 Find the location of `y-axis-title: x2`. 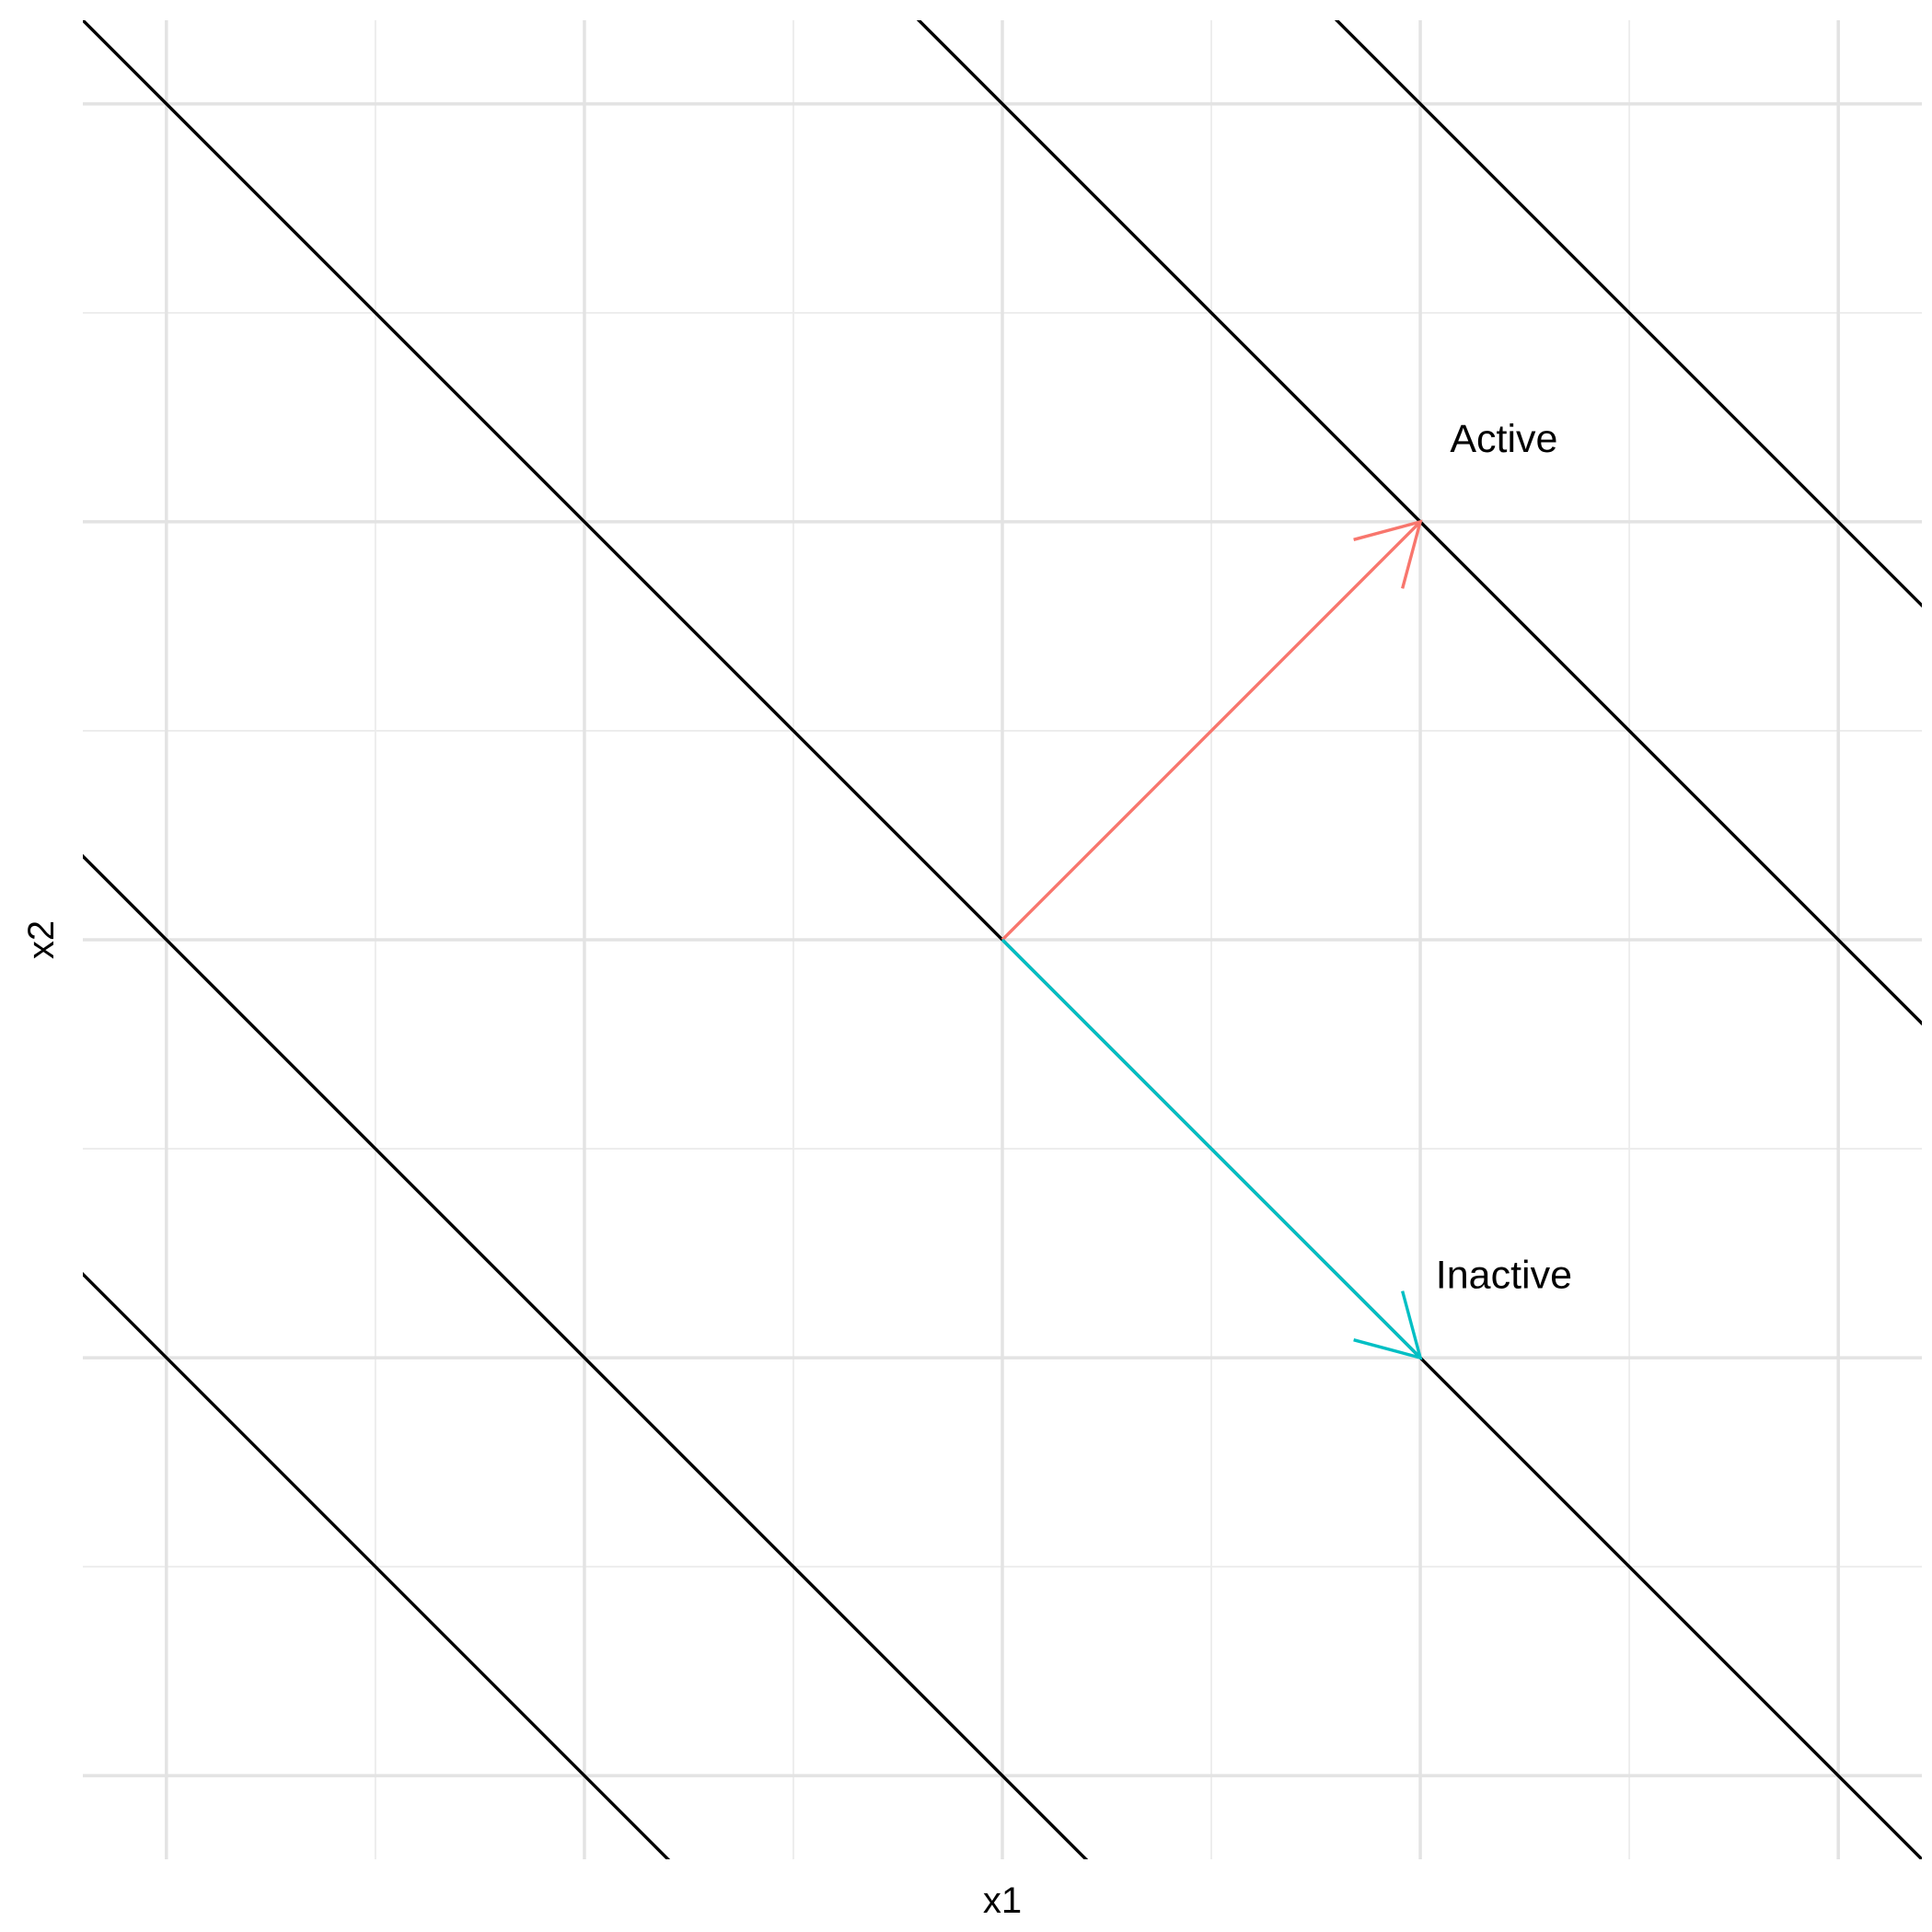

y-axis-title: x2 is located at coordinates (42, 940).